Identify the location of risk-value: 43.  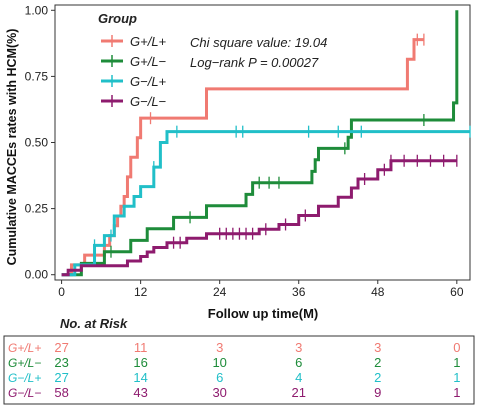
(140, 392).